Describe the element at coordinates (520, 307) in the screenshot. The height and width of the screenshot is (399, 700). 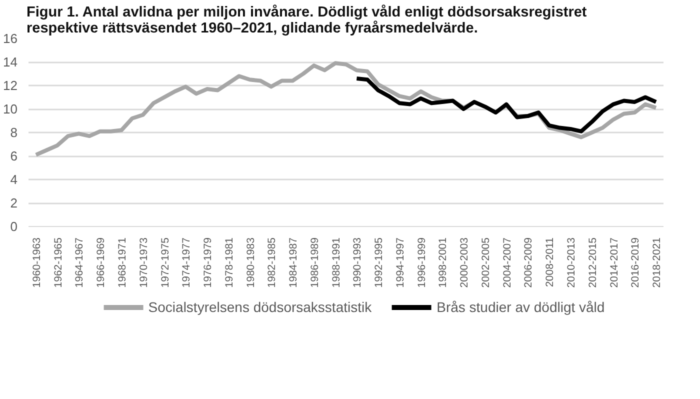
I see `legend-label: Brås studier av dödligt våld` at that location.